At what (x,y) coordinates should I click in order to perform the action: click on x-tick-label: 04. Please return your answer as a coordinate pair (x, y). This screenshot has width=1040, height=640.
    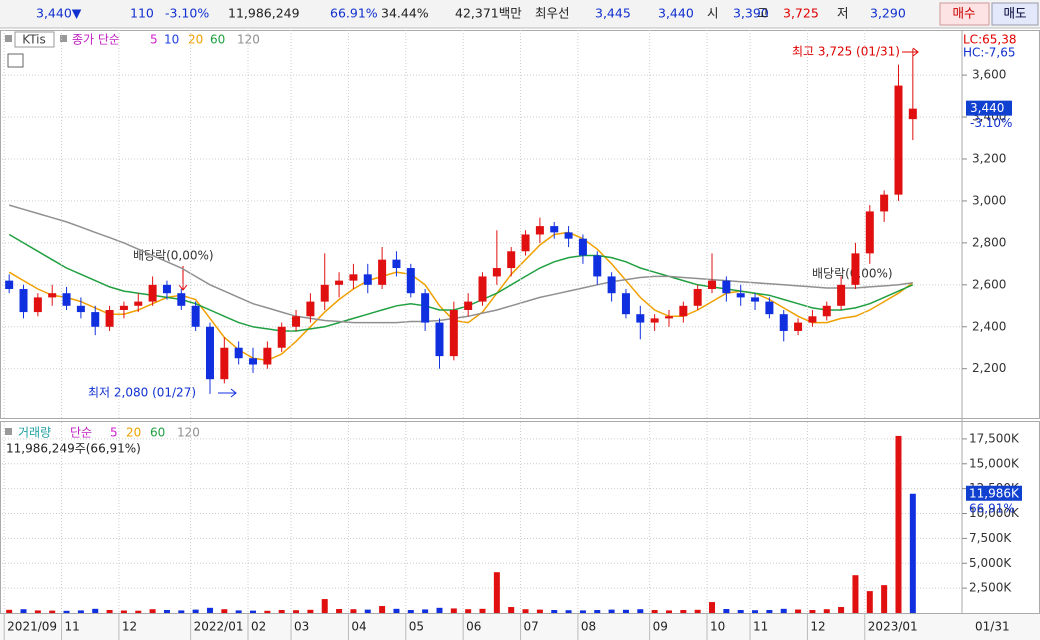
    Looking at the image, I should click on (358, 627).